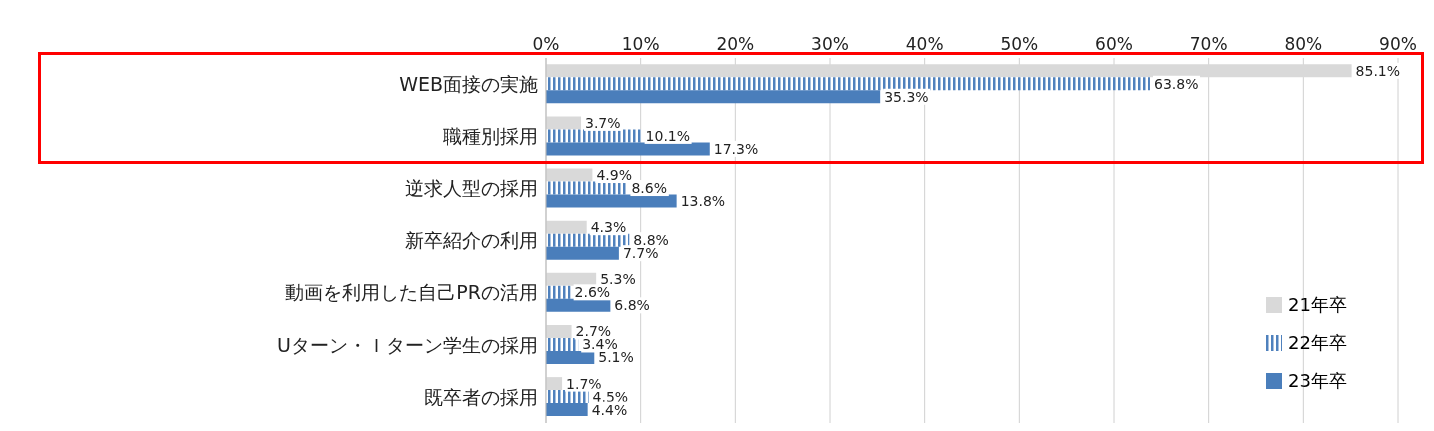  Describe the element at coordinates (1398, 44) in the screenshot. I see `x-tick-label: 90%` at that location.